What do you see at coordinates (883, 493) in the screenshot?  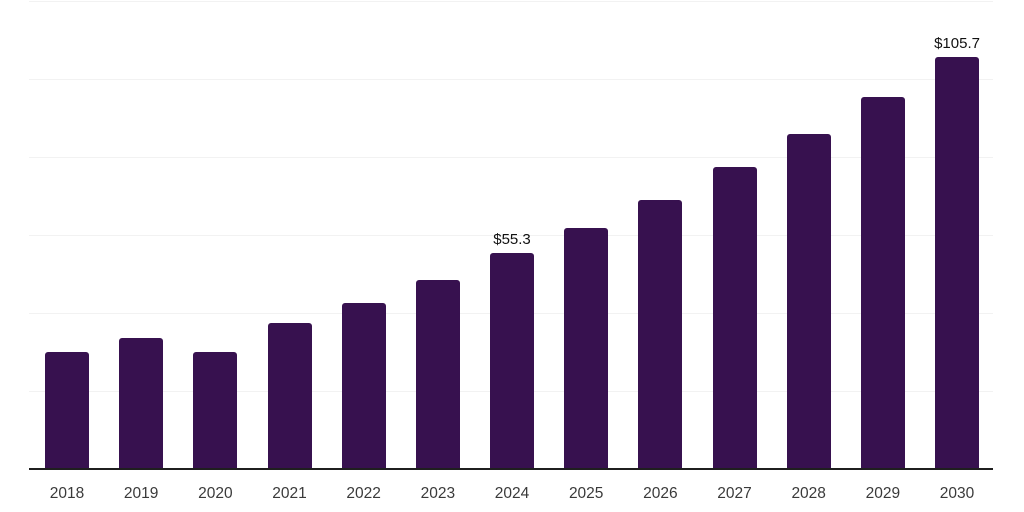 I see `x-tick-2029: 2029` at bounding box center [883, 493].